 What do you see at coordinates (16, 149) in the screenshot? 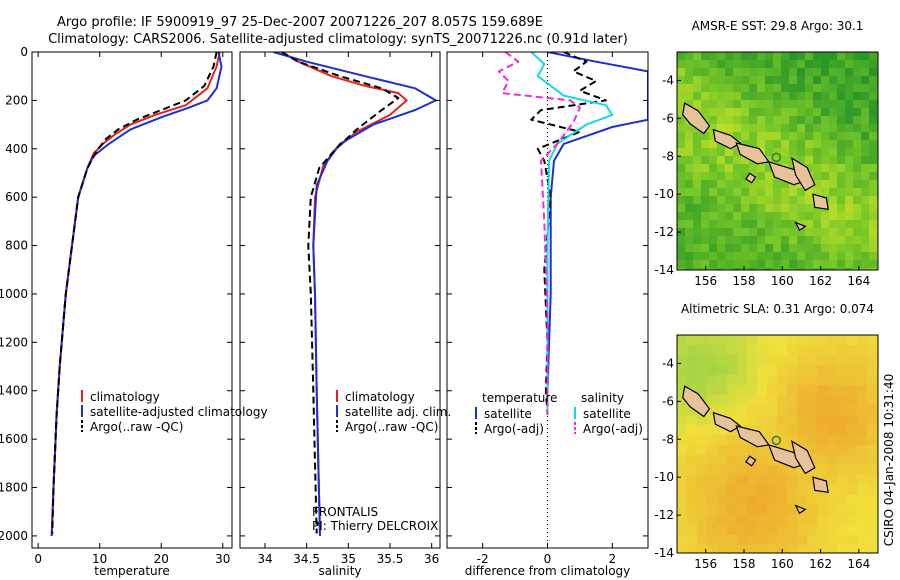
I see `y-tick-label: 400` at bounding box center [16, 149].